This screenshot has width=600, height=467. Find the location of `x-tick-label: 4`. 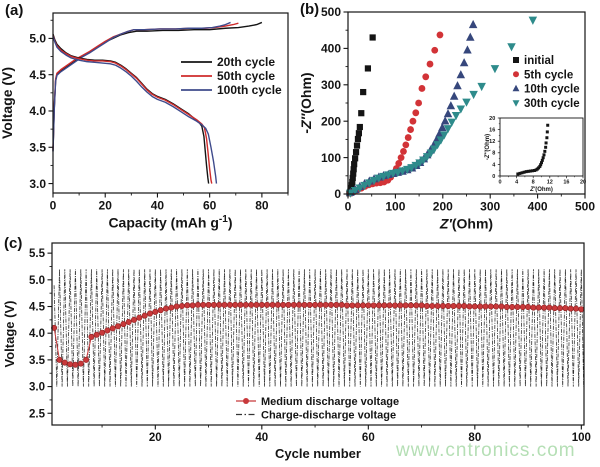

x-tick-label: 4 is located at coordinates (517, 183).